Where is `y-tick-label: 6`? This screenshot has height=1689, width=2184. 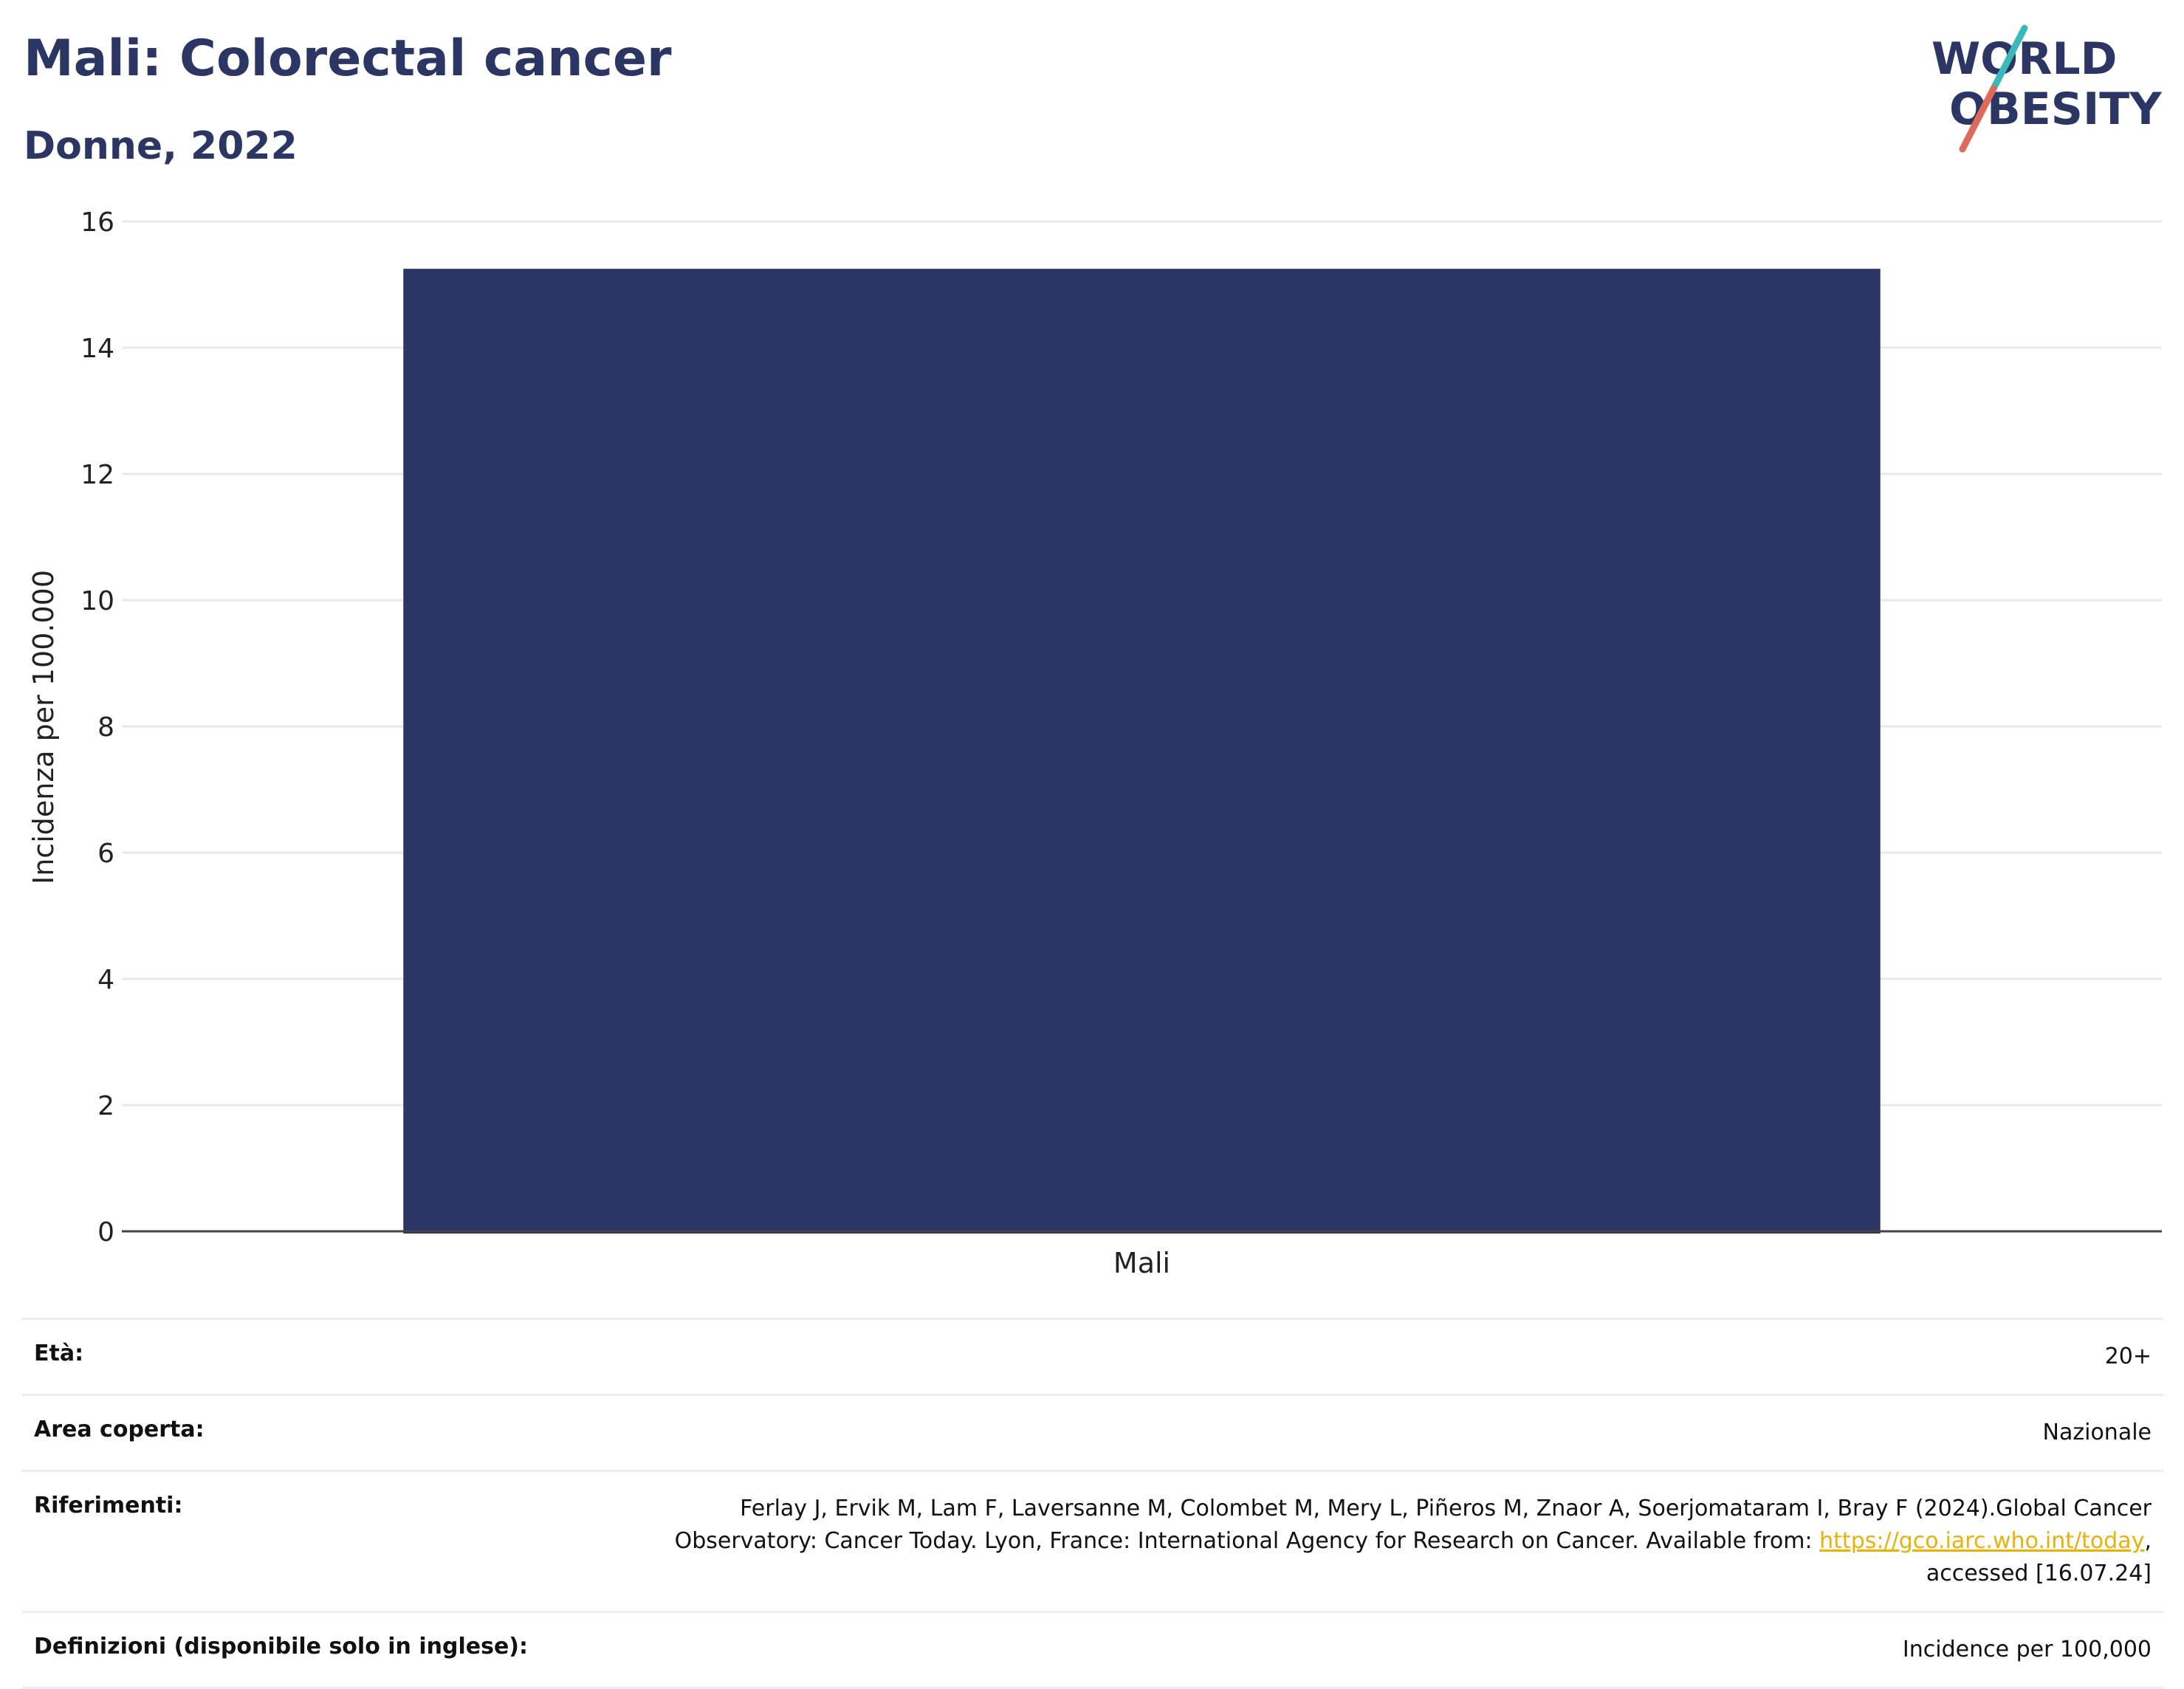
y-tick-label: 6 is located at coordinates (105, 854).